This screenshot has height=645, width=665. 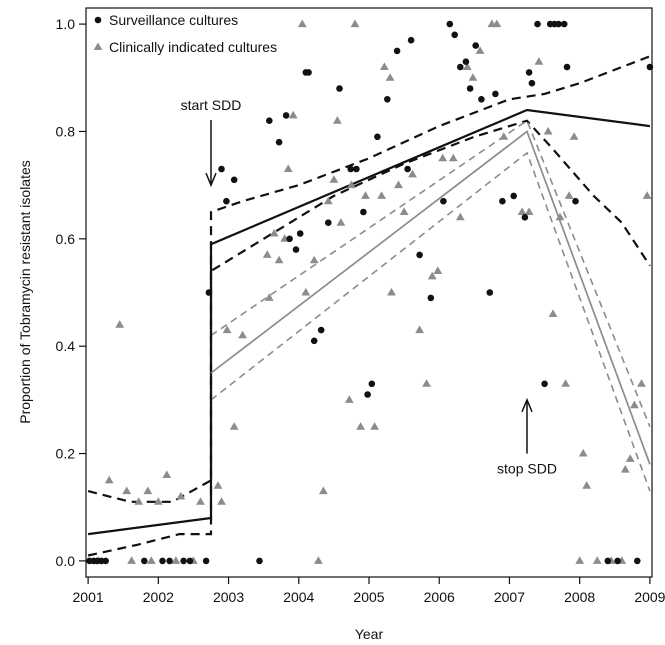 What do you see at coordinates (527, 469) in the screenshot?
I see `stop-sdd-label: stop SDD` at bounding box center [527, 469].